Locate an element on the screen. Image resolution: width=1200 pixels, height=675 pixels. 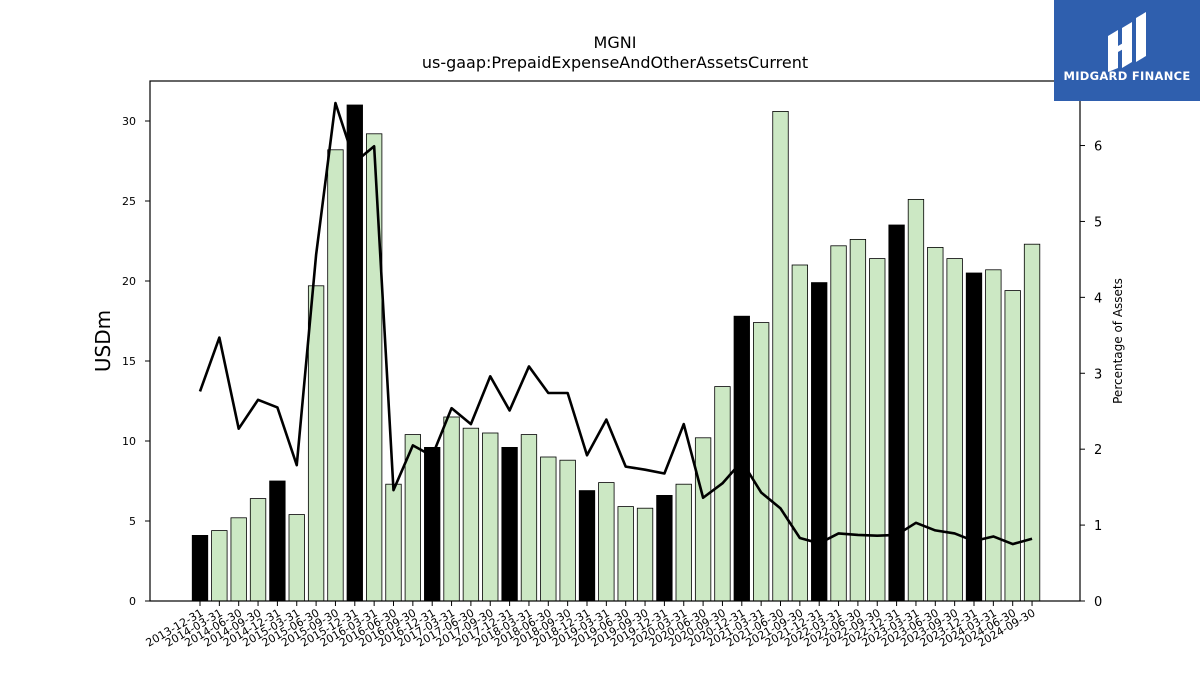
y-right-tick-label: 6 is located at coordinates (1098, 147).